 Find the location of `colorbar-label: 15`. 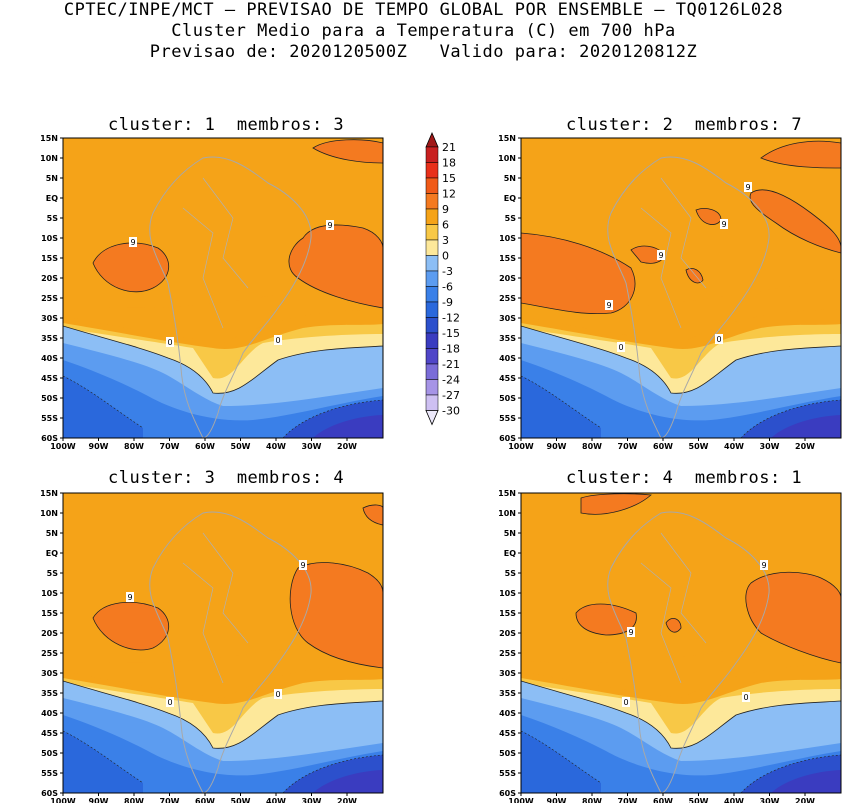

colorbar-label: 15 is located at coordinates (449, 178).